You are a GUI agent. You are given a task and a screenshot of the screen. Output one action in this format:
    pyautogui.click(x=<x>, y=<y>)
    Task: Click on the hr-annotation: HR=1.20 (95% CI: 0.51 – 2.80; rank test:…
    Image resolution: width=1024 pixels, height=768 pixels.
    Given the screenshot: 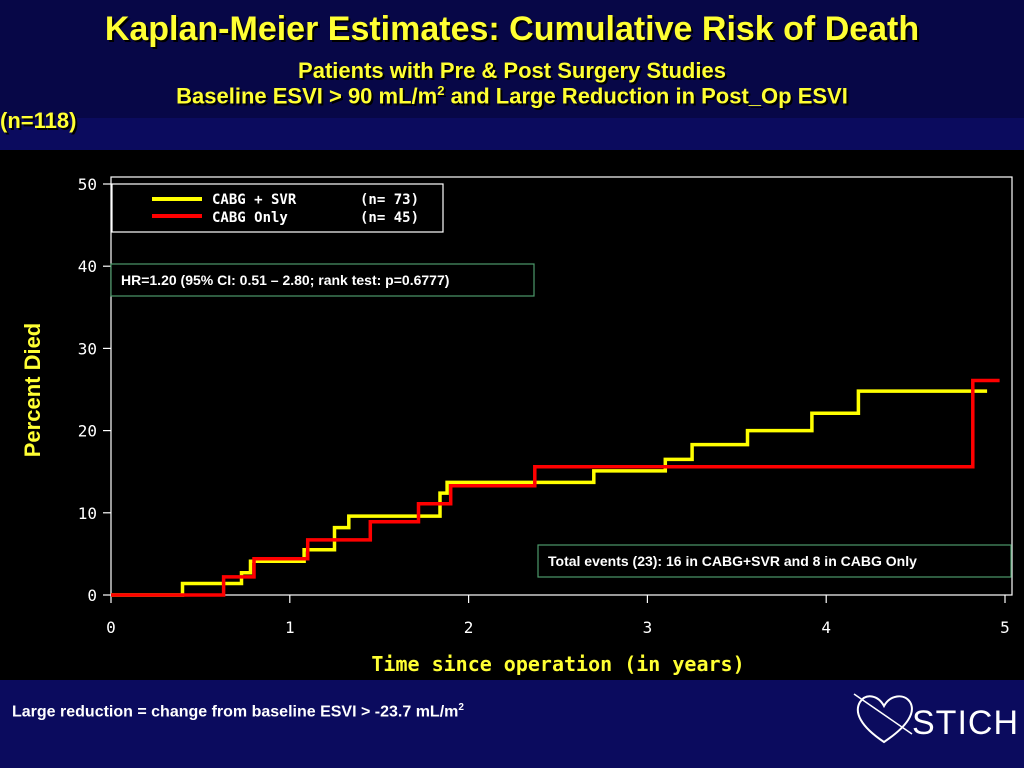 What is the action you would take?
    pyautogui.click(x=322, y=280)
    